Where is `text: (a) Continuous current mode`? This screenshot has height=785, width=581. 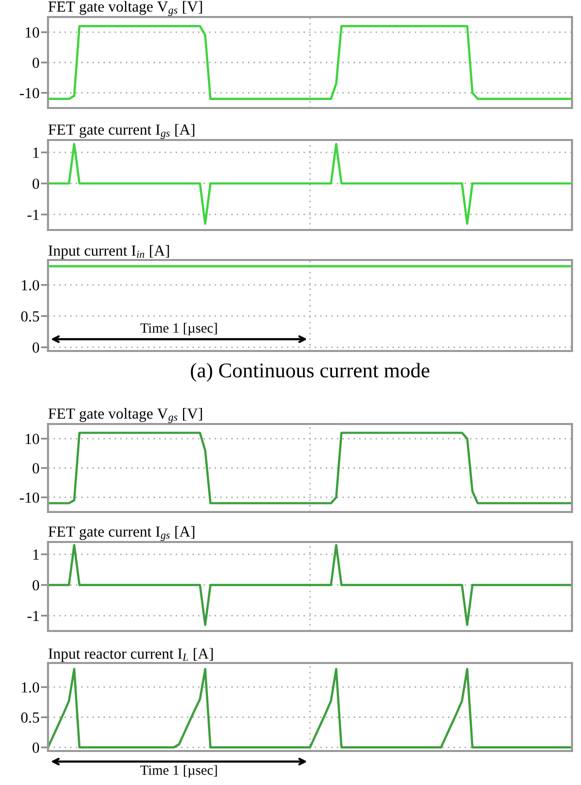
text: (a) Continuous current mode is located at coordinates (310, 372).